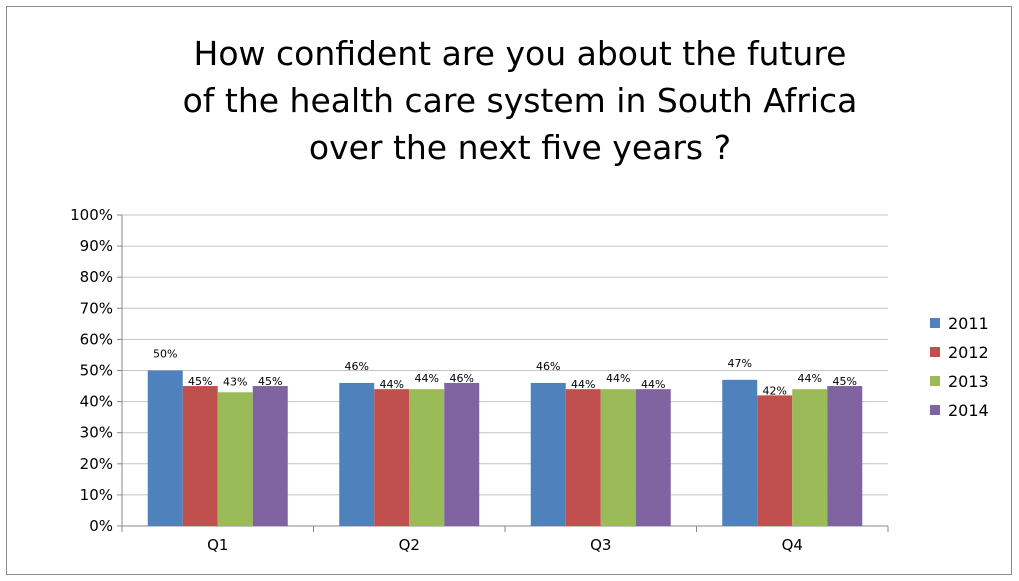 This screenshot has width=1019, height=581. What do you see at coordinates (600, 545) in the screenshot?
I see `x-tick-label: Q3` at bounding box center [600, 545].